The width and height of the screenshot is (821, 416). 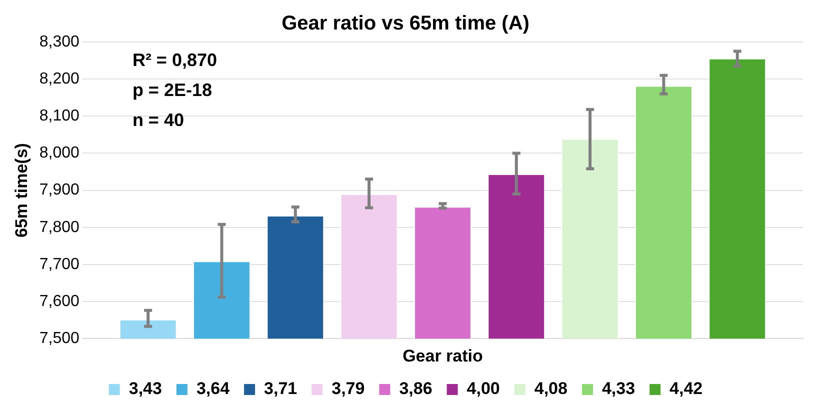 What do you see at coordinates (686, 388) in the screenshot?
I see `legend-label: 4,42` at bounding box center [686, 388].